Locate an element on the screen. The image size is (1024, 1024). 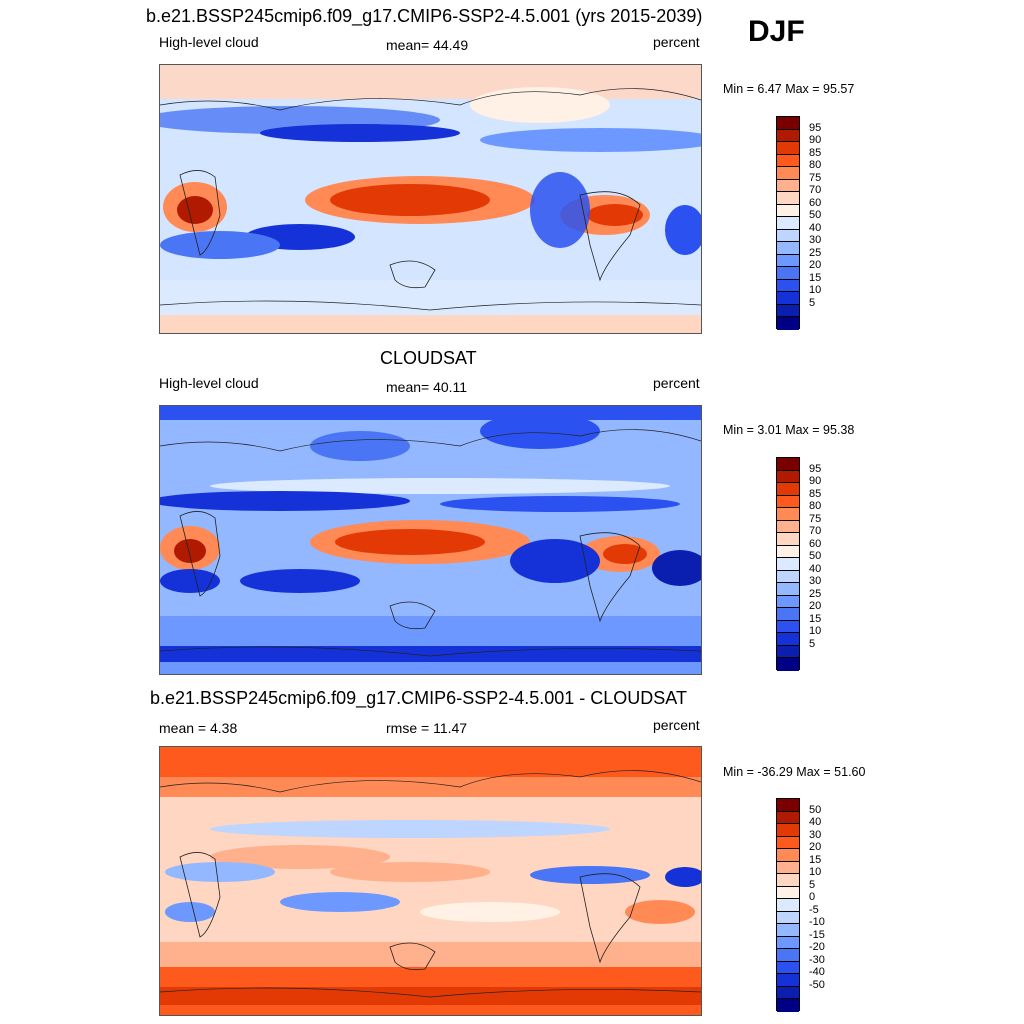
panel1-mean-label: mean= 44.49 is located at coordinates (427, 45).